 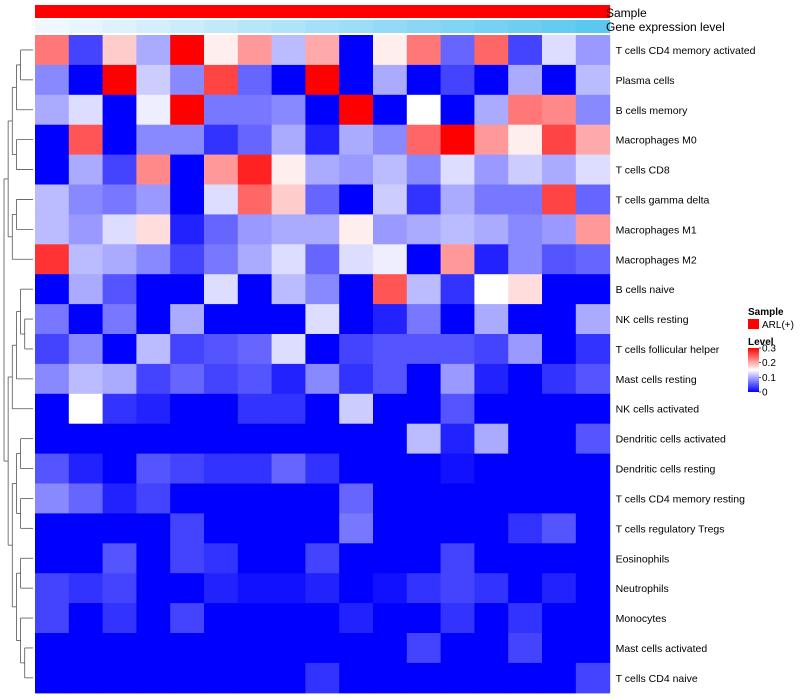 I want to click on legend-level-colorbar, so click(x=753, y=370).